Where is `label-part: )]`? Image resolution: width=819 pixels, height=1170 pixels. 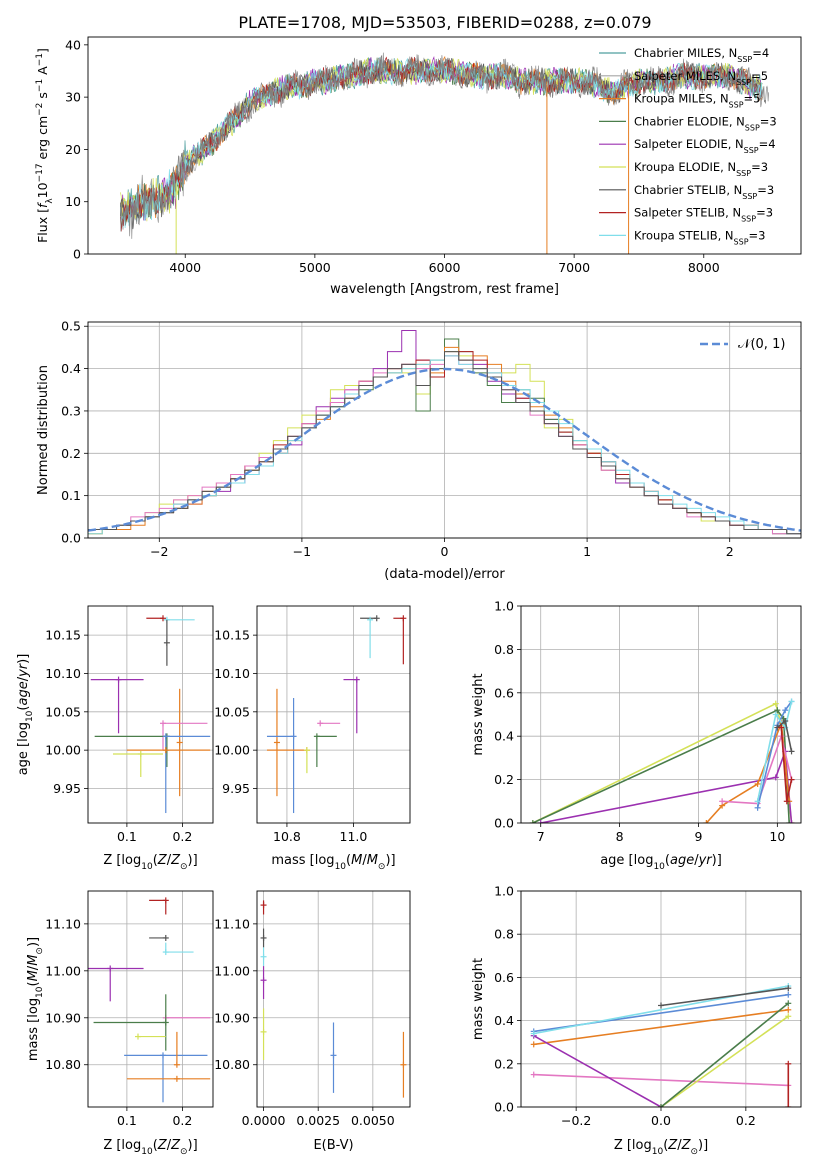
label-part: )] is located at coordinates (717, 860).